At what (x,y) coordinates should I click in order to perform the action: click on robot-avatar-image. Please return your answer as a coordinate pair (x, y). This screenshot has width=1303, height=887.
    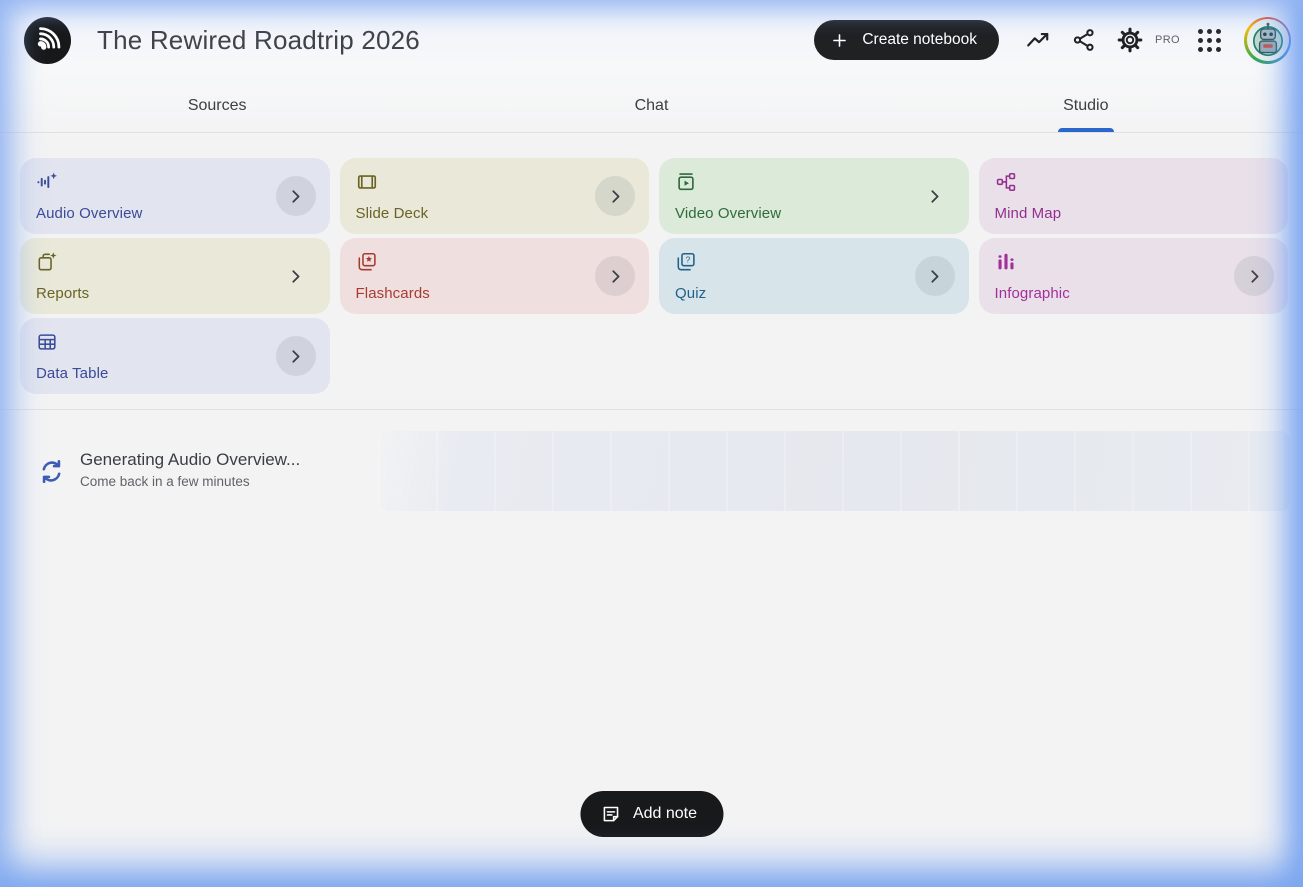
    Looking at the image, I should click on (1267, 40).